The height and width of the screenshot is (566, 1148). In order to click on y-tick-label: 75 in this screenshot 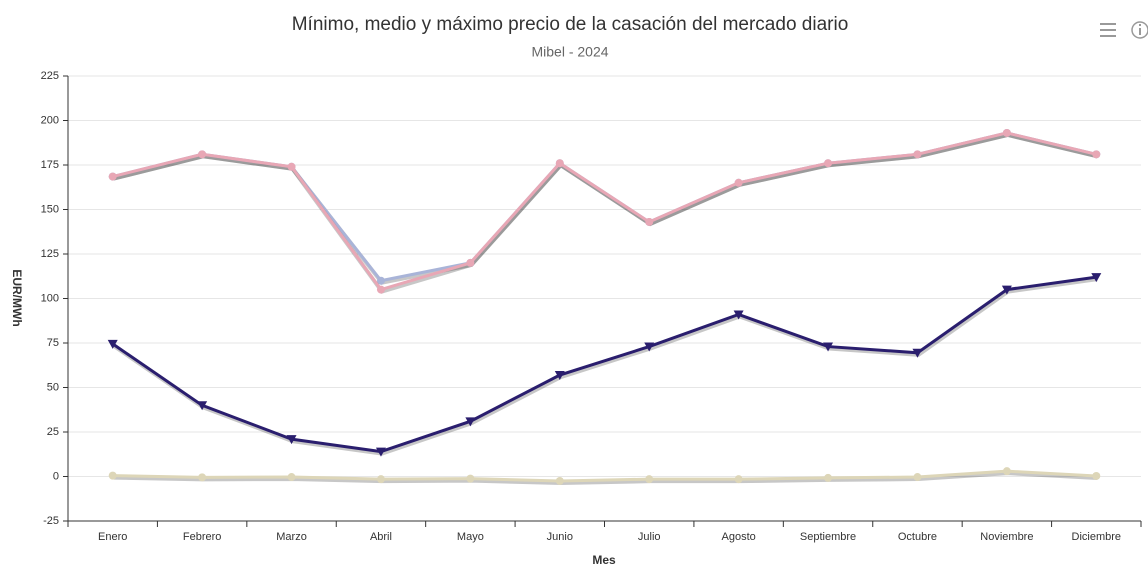, I will do `click(53, 343)`.